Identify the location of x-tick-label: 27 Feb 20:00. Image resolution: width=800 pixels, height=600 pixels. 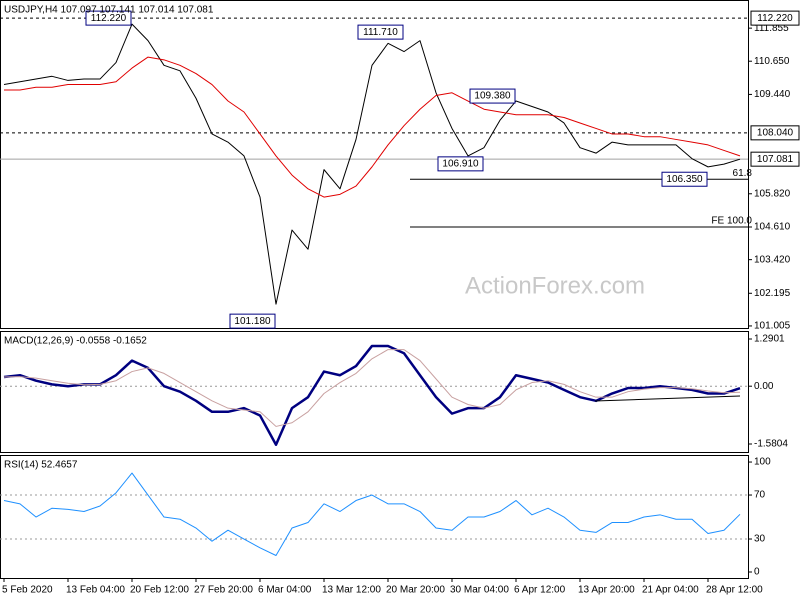
(223, 590).